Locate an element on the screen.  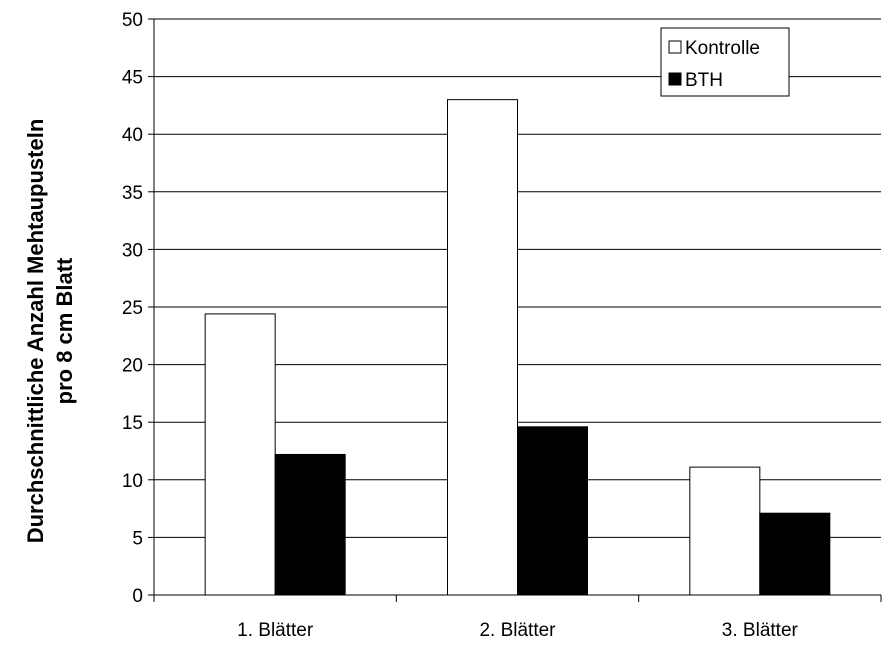
legend-label-bth: BTH is located at coordinates (704, 80).